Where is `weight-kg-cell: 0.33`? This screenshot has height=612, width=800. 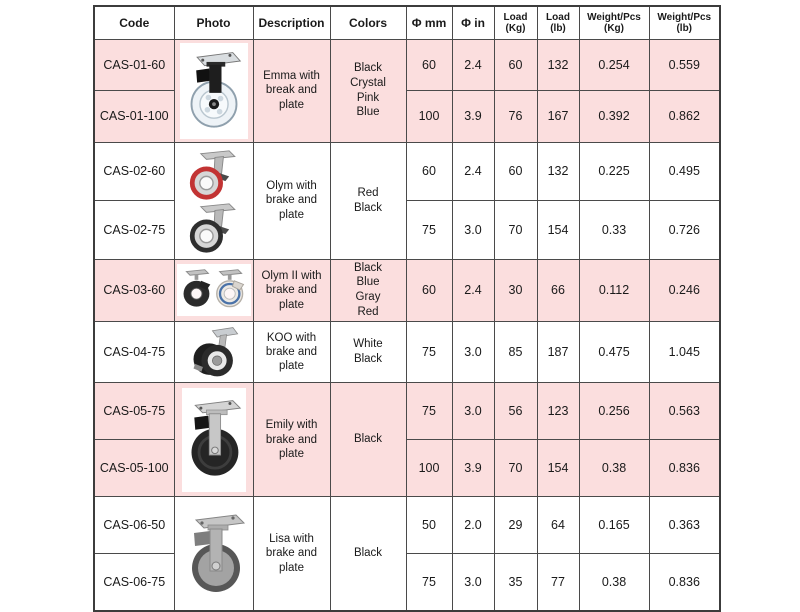 weight-kg-cell: 0.33 is located at coordinates (614, 230).